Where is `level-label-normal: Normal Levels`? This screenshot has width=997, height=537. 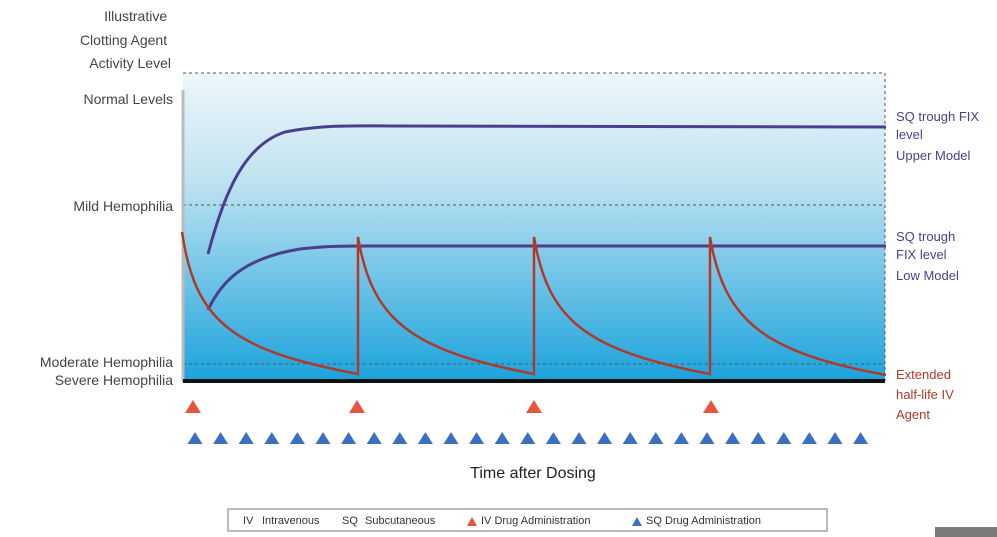 level-label-normal: Normal Levels is located at coordinates (128, 99).